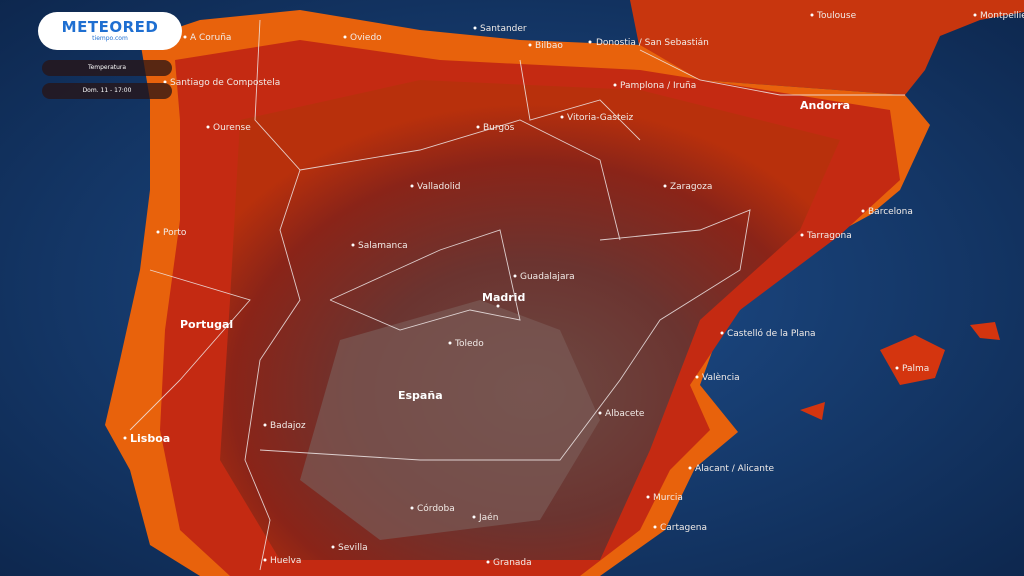  I want to click on city-label: Guadalajara, so click(547, 277).